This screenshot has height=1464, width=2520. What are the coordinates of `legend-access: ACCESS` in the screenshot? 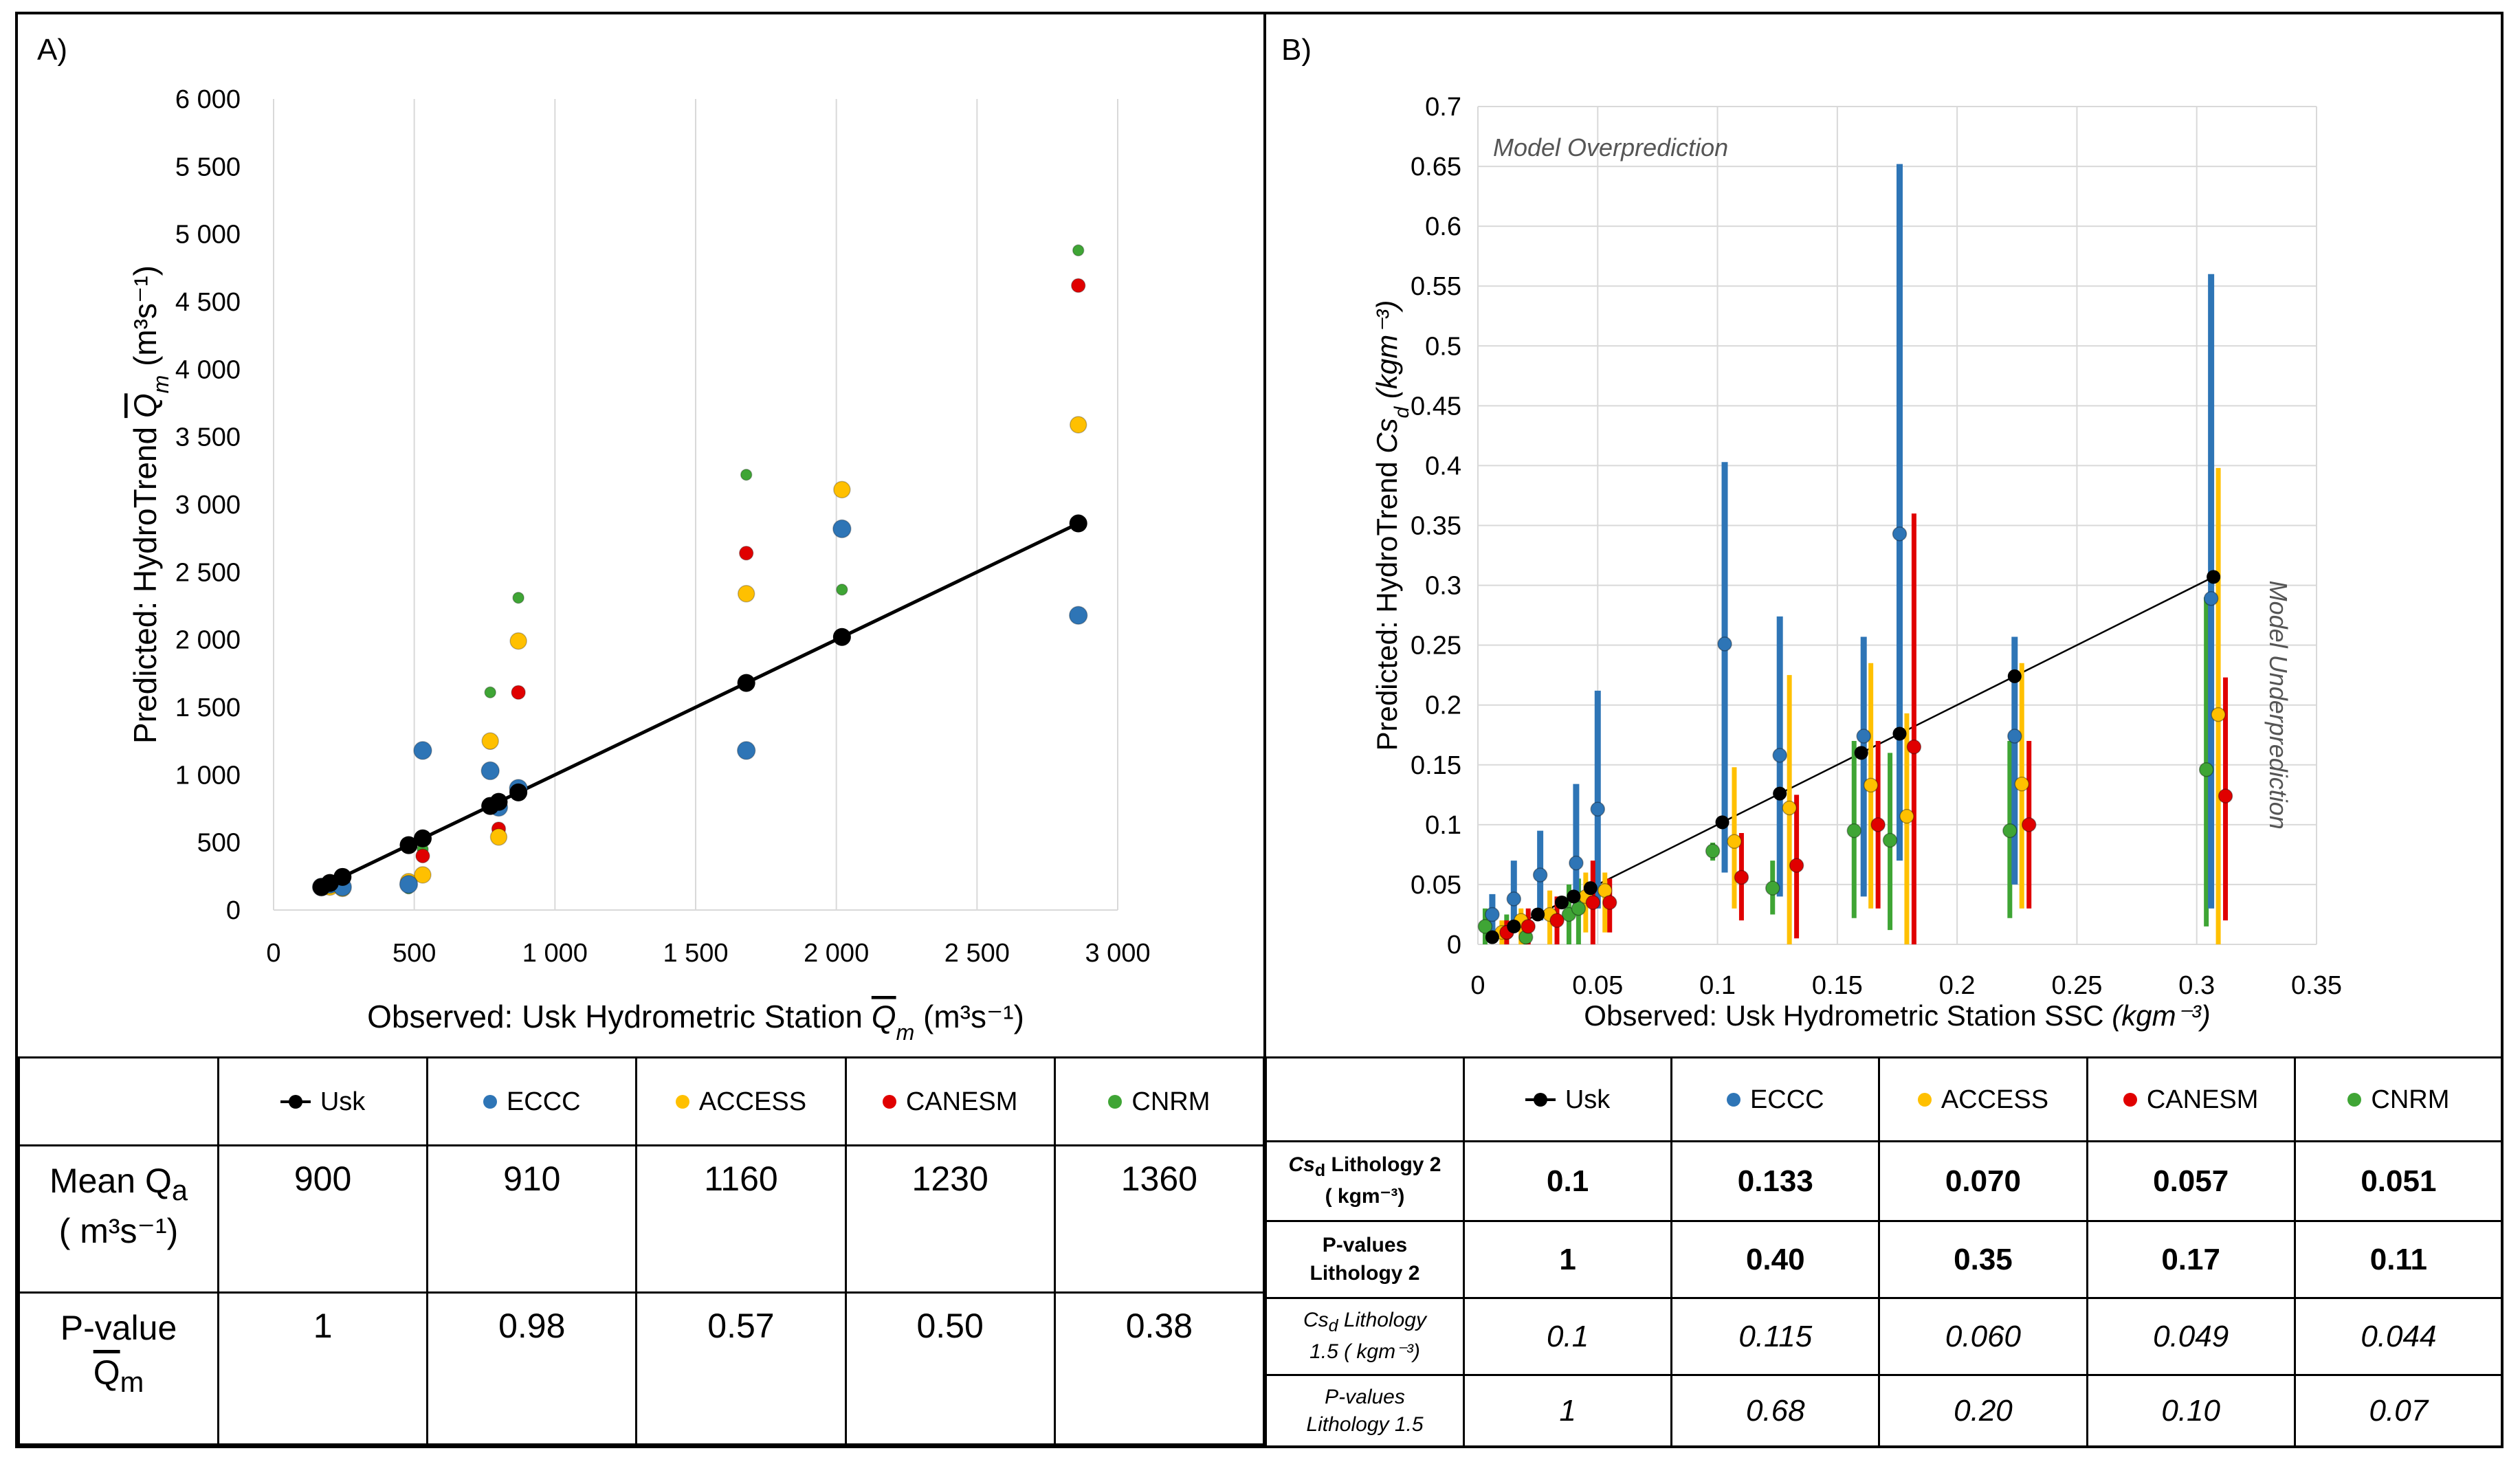 It's located at (1983, 1099).